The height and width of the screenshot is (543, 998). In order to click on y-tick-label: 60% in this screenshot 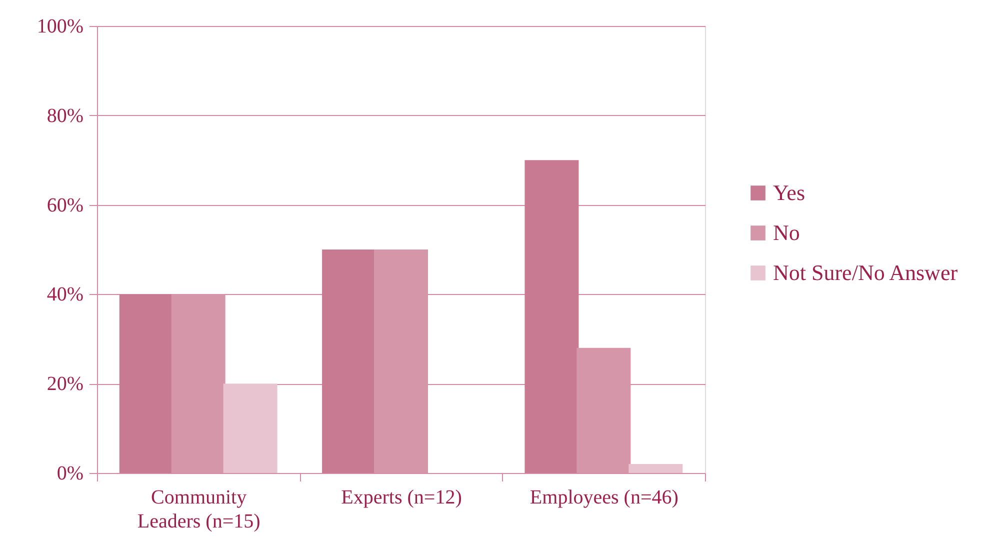, I will do `click(65, 205)`.